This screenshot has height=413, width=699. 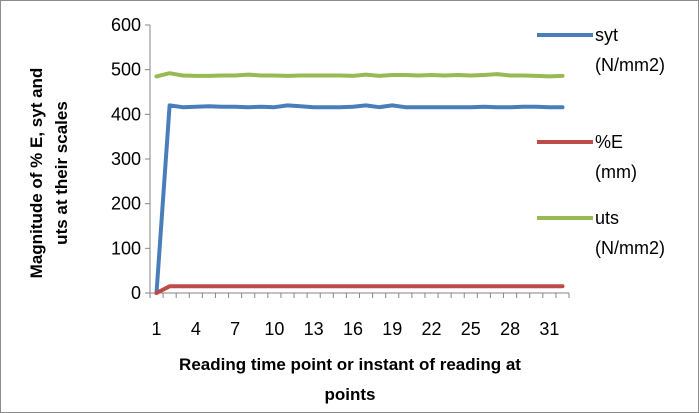 I want to click on y-tick-label: 300, so click(x=126, y=159).